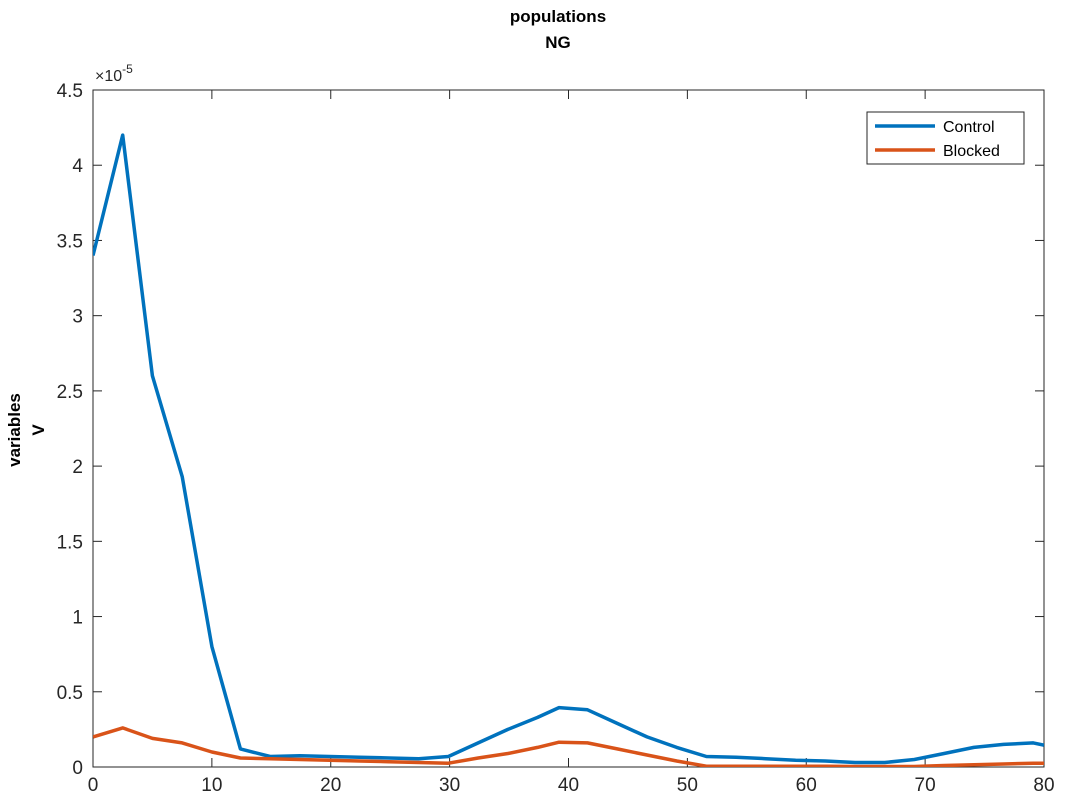  Describe the element at coordinates (70, 542) in the screenshot. I see `y-tick-label: 1.5` at that location.